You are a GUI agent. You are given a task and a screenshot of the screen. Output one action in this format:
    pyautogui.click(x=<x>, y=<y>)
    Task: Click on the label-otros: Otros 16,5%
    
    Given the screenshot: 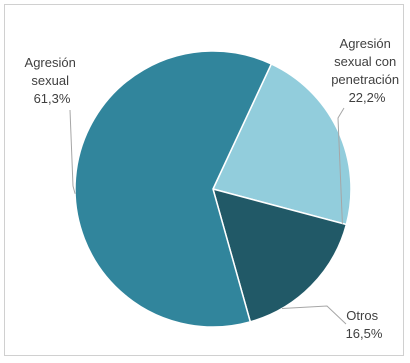 What is the action you would take?
    pyautogui.click(x=364, y=324)
    